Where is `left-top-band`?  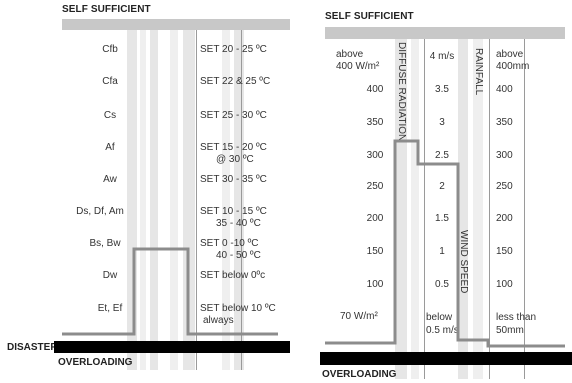 left-top-band is located at coordinates (176, 24).